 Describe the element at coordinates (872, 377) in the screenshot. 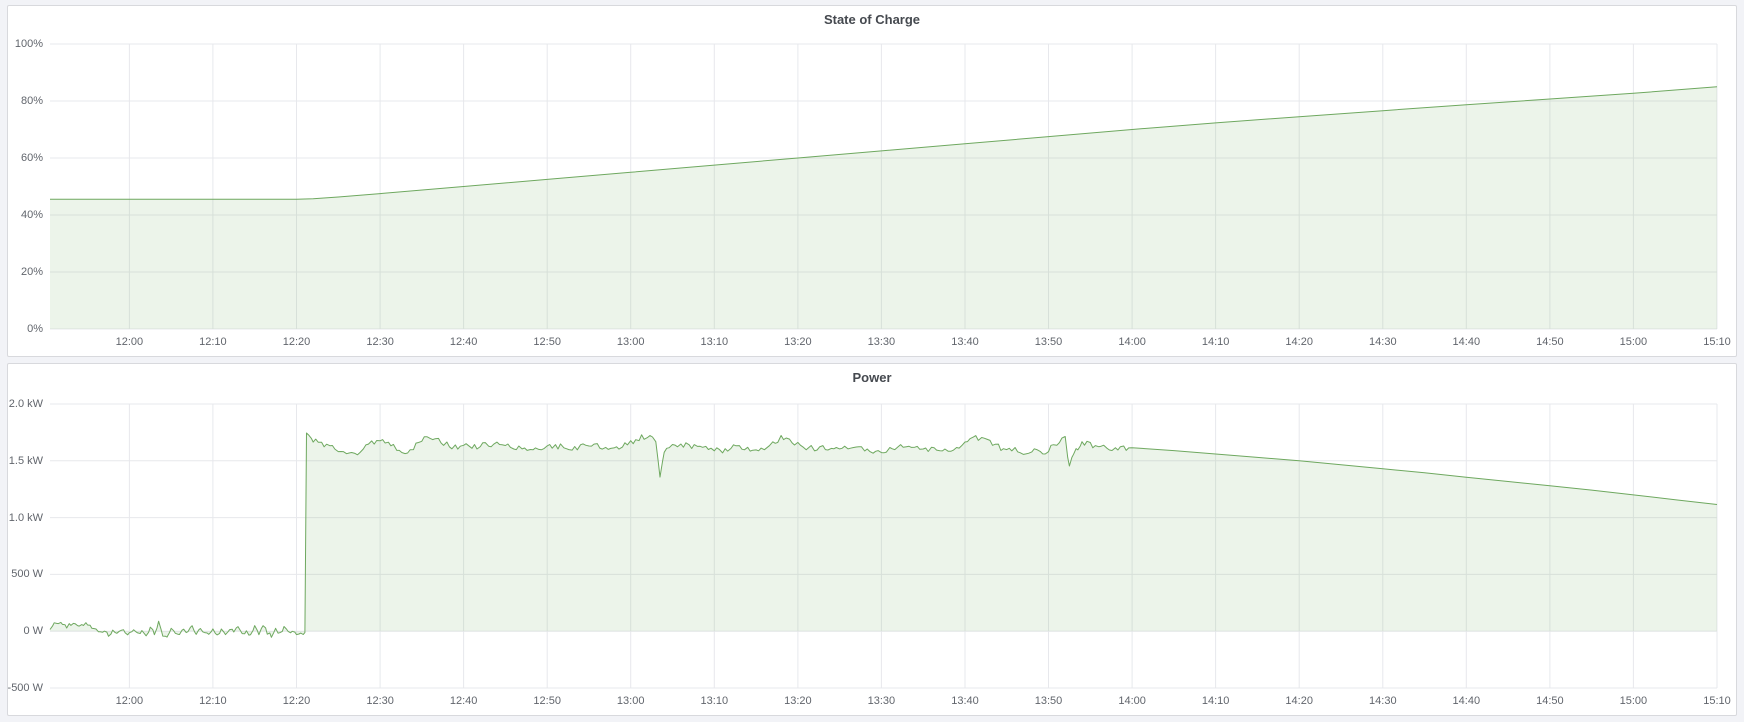

I see `panel-title-power: Power` at that location.